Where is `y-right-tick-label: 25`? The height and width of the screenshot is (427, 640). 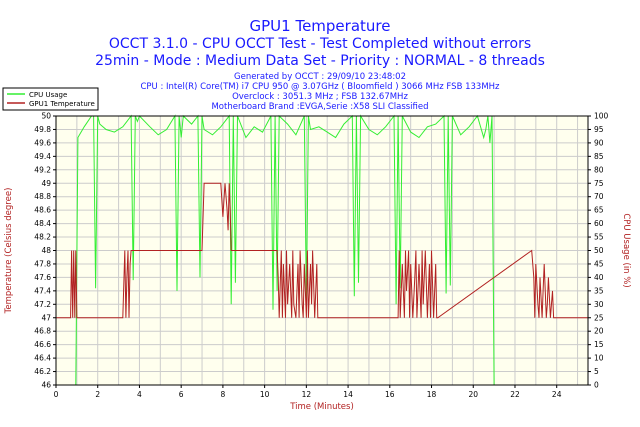 y-right-tick-label: 25 is located at coordinates (599, 317).